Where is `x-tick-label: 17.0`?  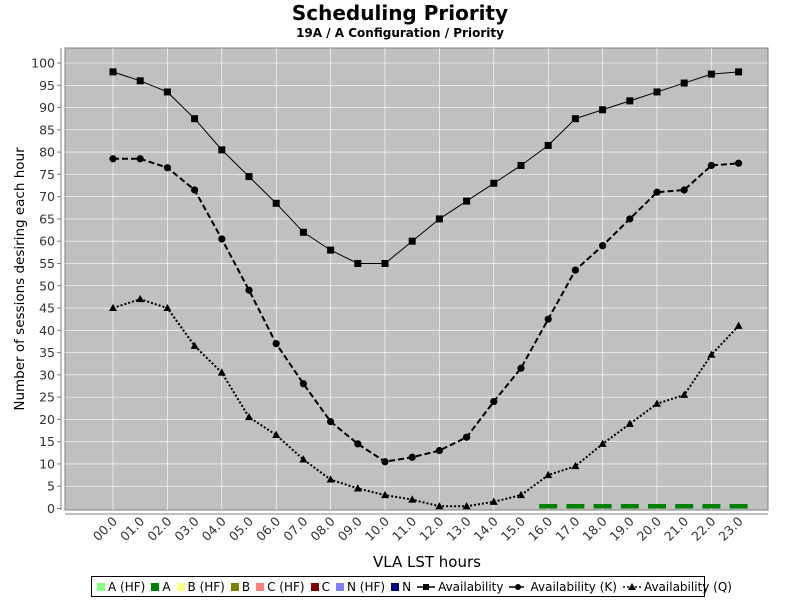
x-tick-label: 17.0 is located at coordinates (567, 528).